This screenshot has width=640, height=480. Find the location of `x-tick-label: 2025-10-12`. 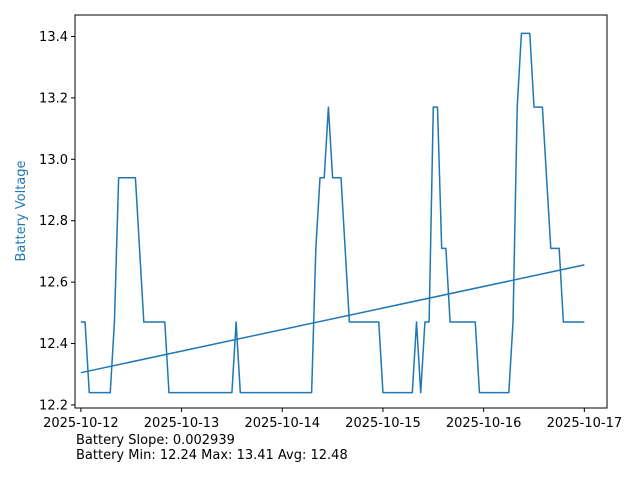

x-tick-label: 2025-10-12 is located at coordinates (81, 423).